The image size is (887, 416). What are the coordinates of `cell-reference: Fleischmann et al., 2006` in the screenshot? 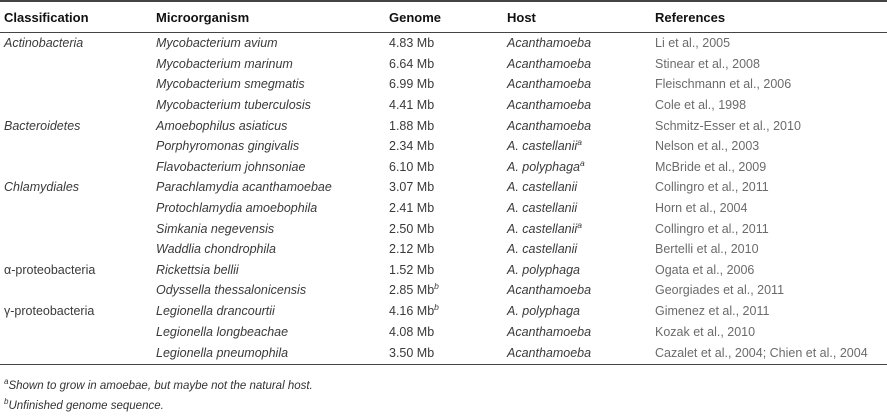 It's located at (723, 84).